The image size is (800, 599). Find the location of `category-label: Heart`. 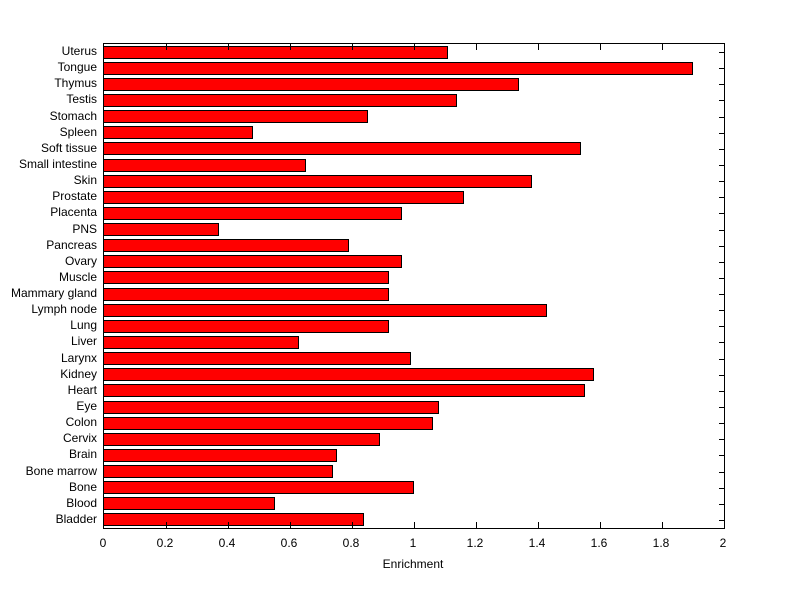

category-label: Heart is located at coordinates (82, 389).